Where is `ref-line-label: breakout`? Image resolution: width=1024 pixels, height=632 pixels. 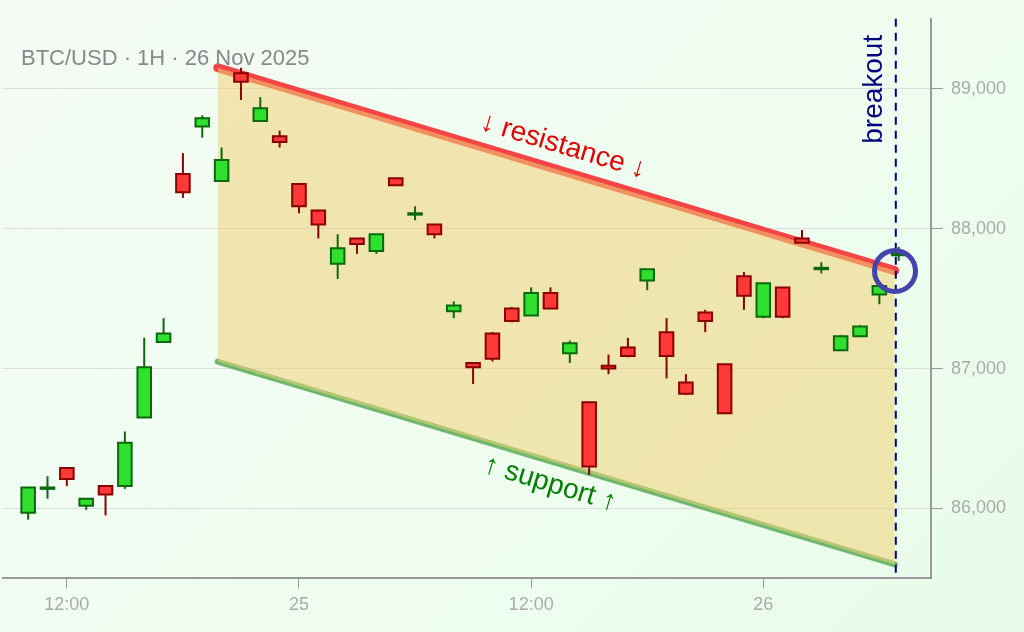 ref-line-label: breakout is located at coordinates (872, 89).